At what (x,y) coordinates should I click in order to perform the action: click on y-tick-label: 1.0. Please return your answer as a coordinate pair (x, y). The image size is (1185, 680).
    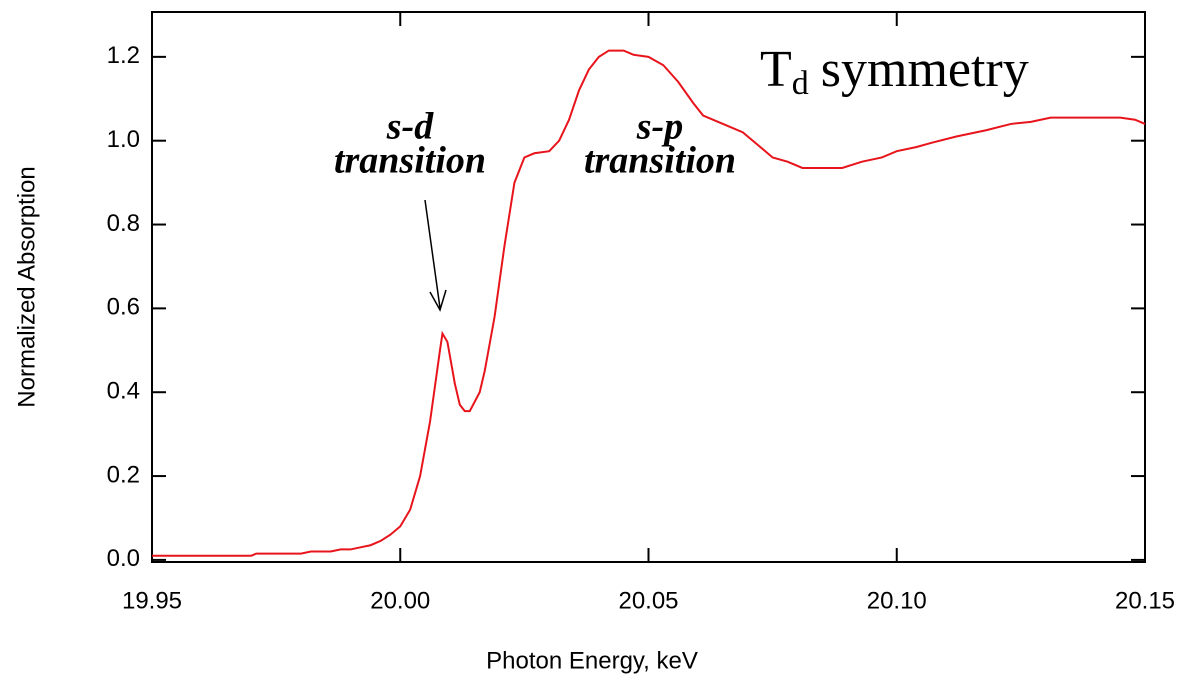
    Looking at the image, I should click on (123, 139).